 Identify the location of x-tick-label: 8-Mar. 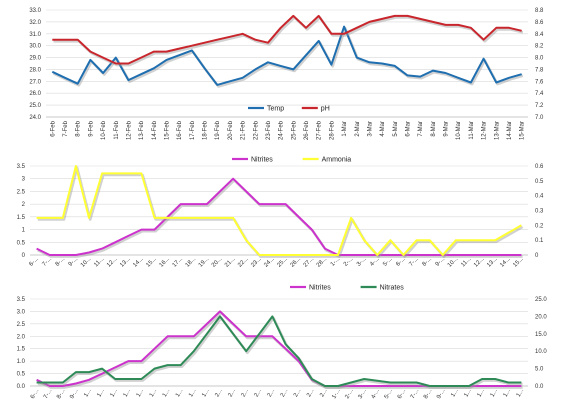
(434, 129).